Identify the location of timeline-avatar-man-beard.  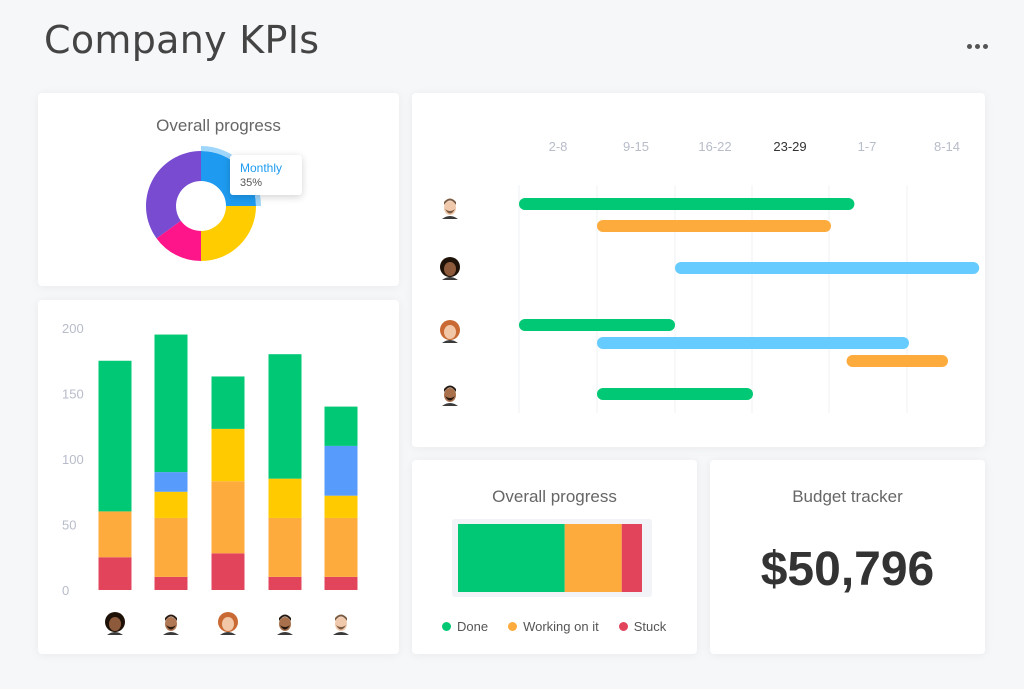
(450, 207).